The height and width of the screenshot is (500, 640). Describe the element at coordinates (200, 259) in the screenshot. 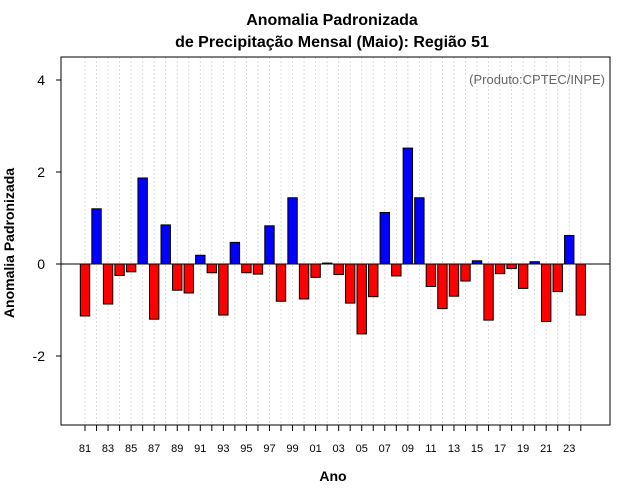

I see `bar-1991` at that location.